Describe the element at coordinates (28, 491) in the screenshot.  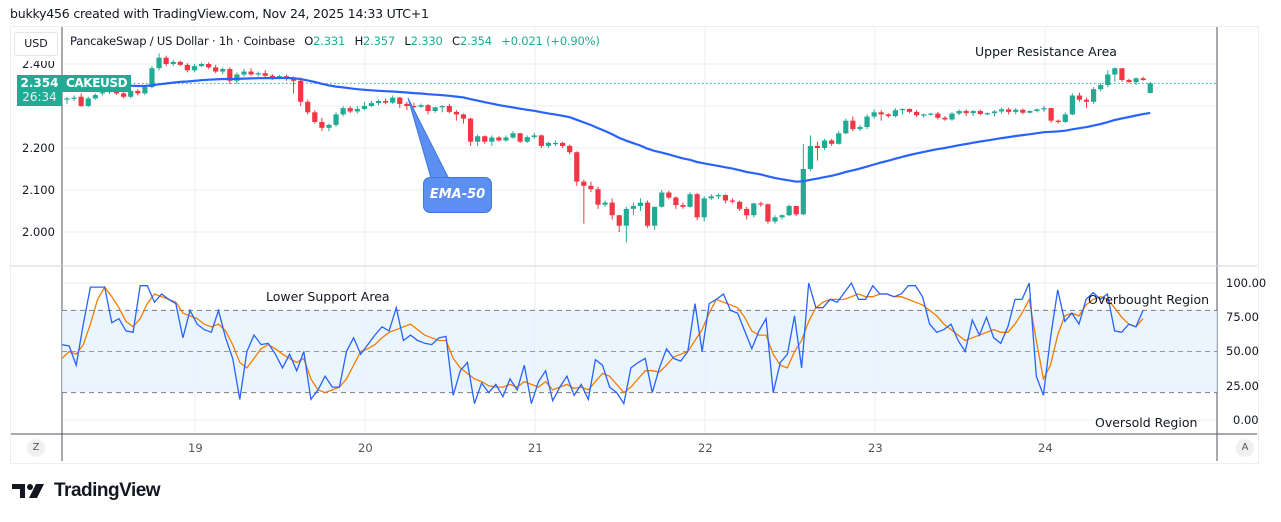
I see `tradingview-logo-icon` at that location.